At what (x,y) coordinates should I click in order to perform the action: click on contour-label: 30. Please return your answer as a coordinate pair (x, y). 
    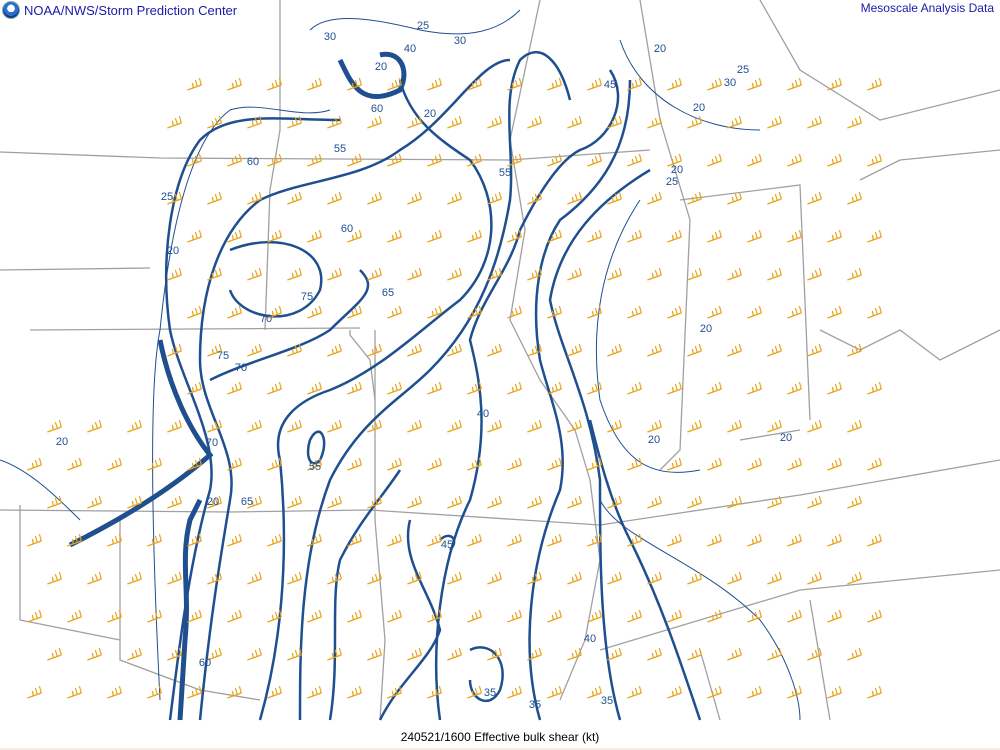
    Looking at the image, I should click on (460, 41).